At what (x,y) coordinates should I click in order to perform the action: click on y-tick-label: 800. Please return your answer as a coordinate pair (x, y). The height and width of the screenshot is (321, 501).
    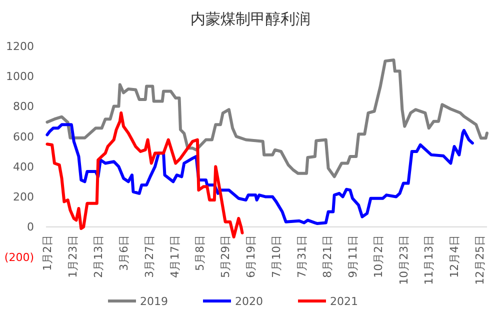
    Looking at the image, I should click on (23, 107).